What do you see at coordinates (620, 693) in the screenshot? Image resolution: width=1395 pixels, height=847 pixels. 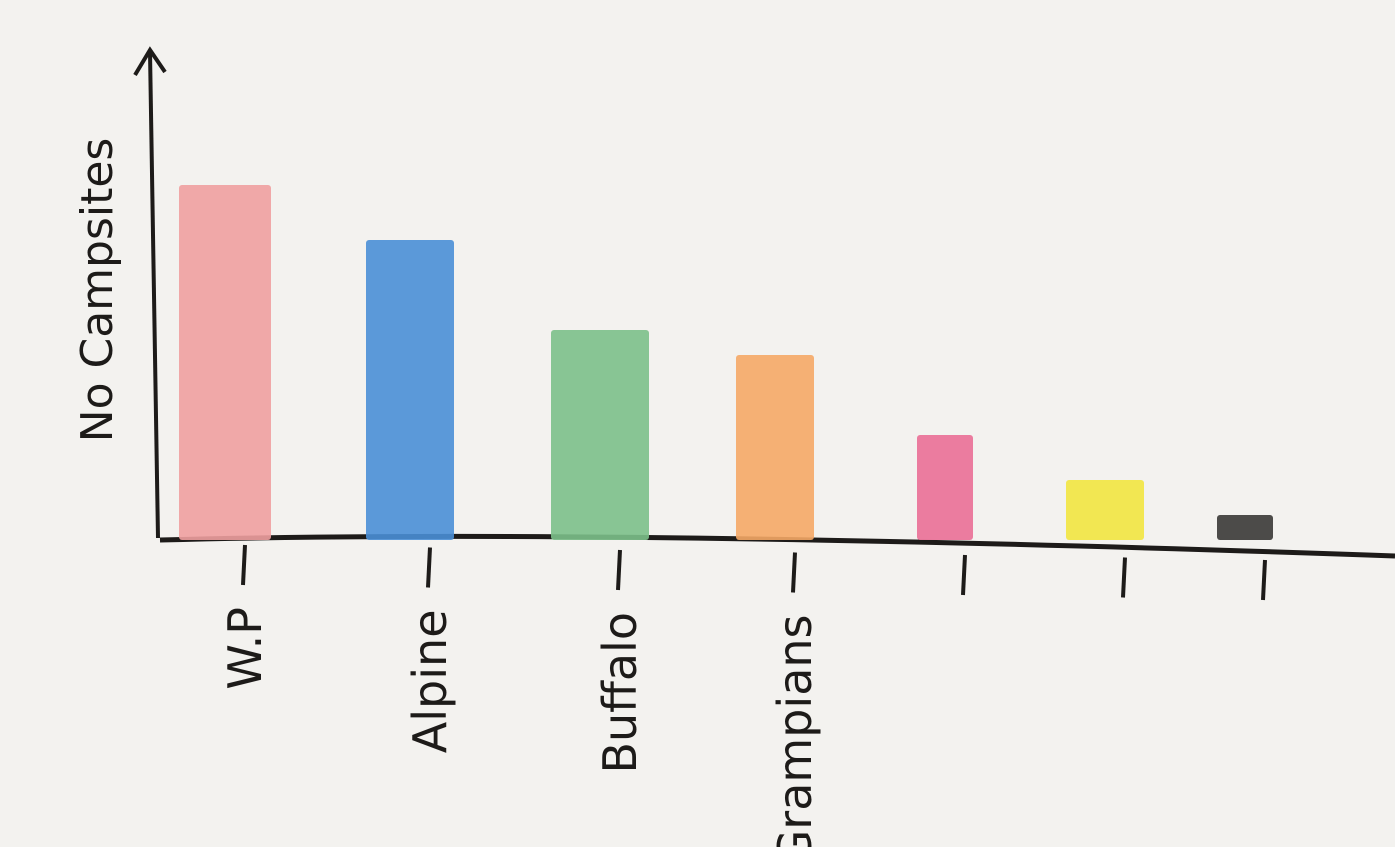 I see `x-tick-label: Buffalo` at bounding box center [620, 693].